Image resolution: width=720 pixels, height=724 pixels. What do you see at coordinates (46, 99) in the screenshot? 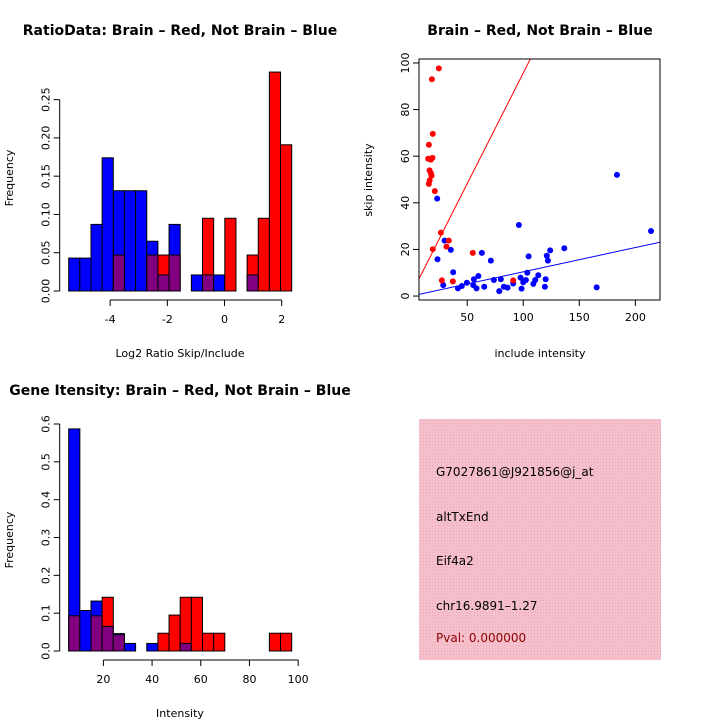
I see `y-tick-label: 0.25` at bounding box center [46, 99].